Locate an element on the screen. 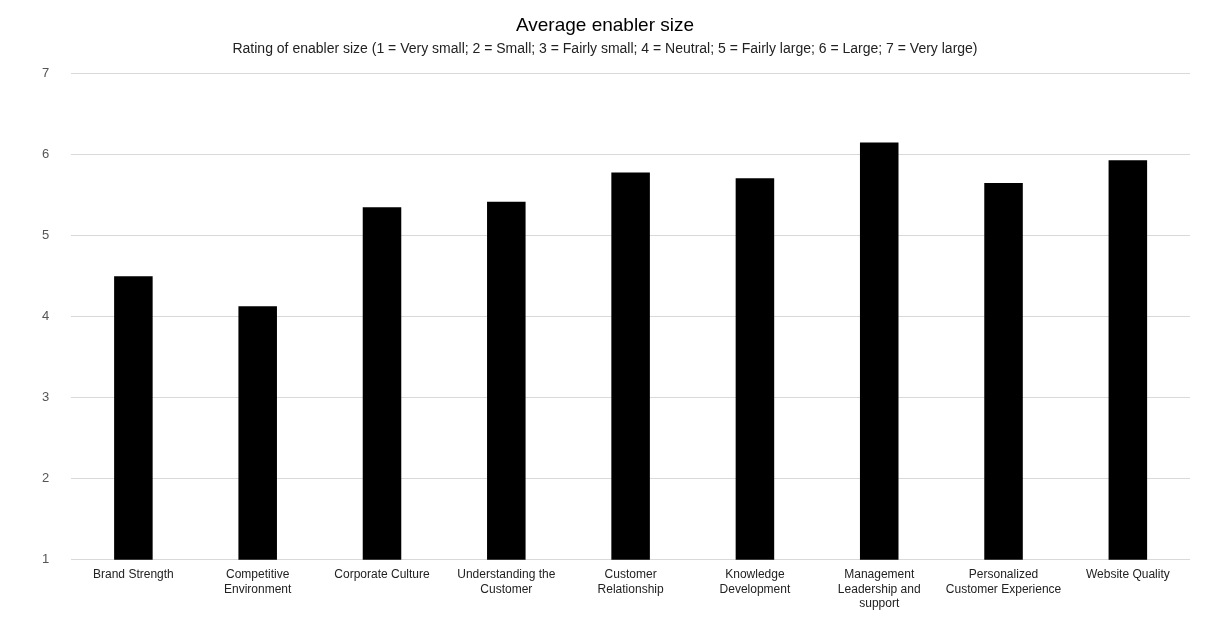 Image resolution: width=1206 pixels, height=623 pixels. y-tick-label: 6 is located at coordinates (46, 154).